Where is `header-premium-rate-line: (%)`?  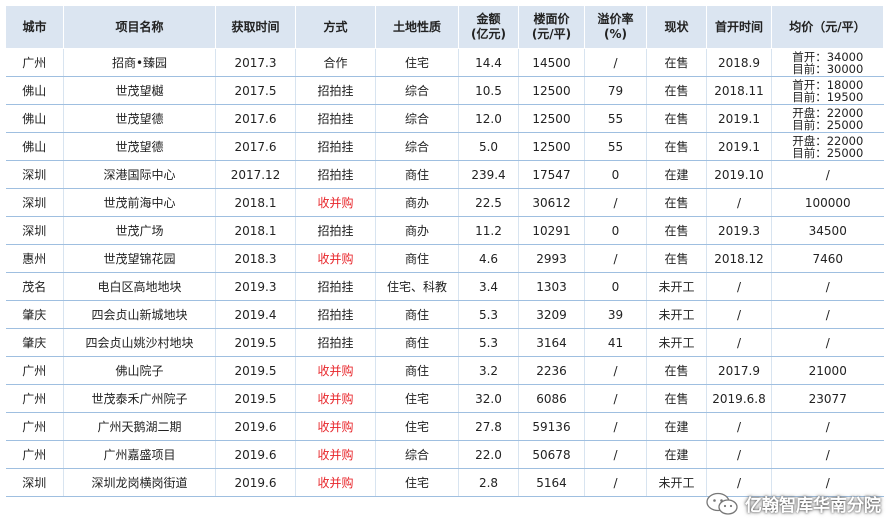 header-premium-rate-line: (%) is located at coordinates (615, 34).